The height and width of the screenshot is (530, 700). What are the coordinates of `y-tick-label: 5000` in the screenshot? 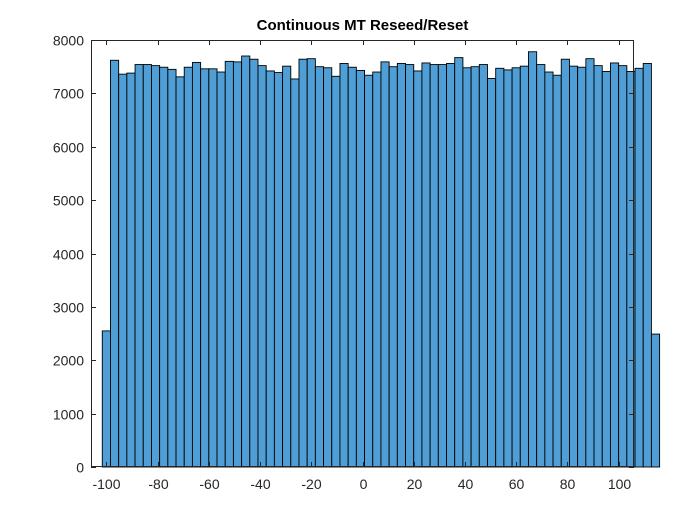 It's located at (68, 201).